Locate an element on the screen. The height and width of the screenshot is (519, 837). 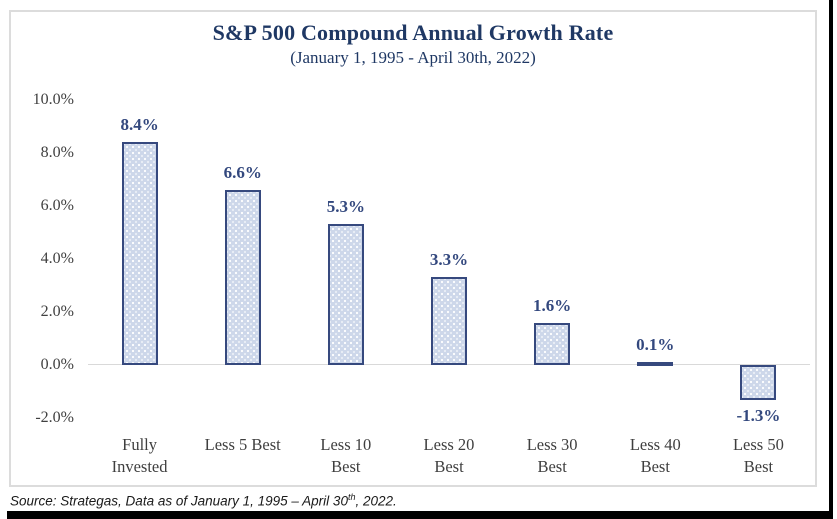
category-label: Less 50 Best is located at coordinates (758, 455).